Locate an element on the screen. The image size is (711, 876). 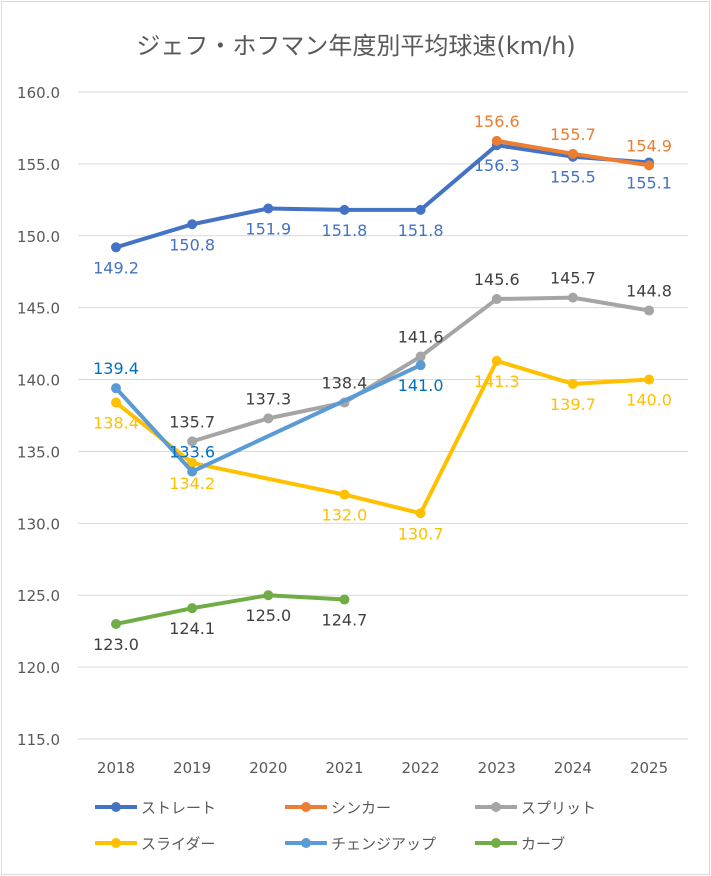
y-tick-label: 145.0 is located at coordinates (38, 309).